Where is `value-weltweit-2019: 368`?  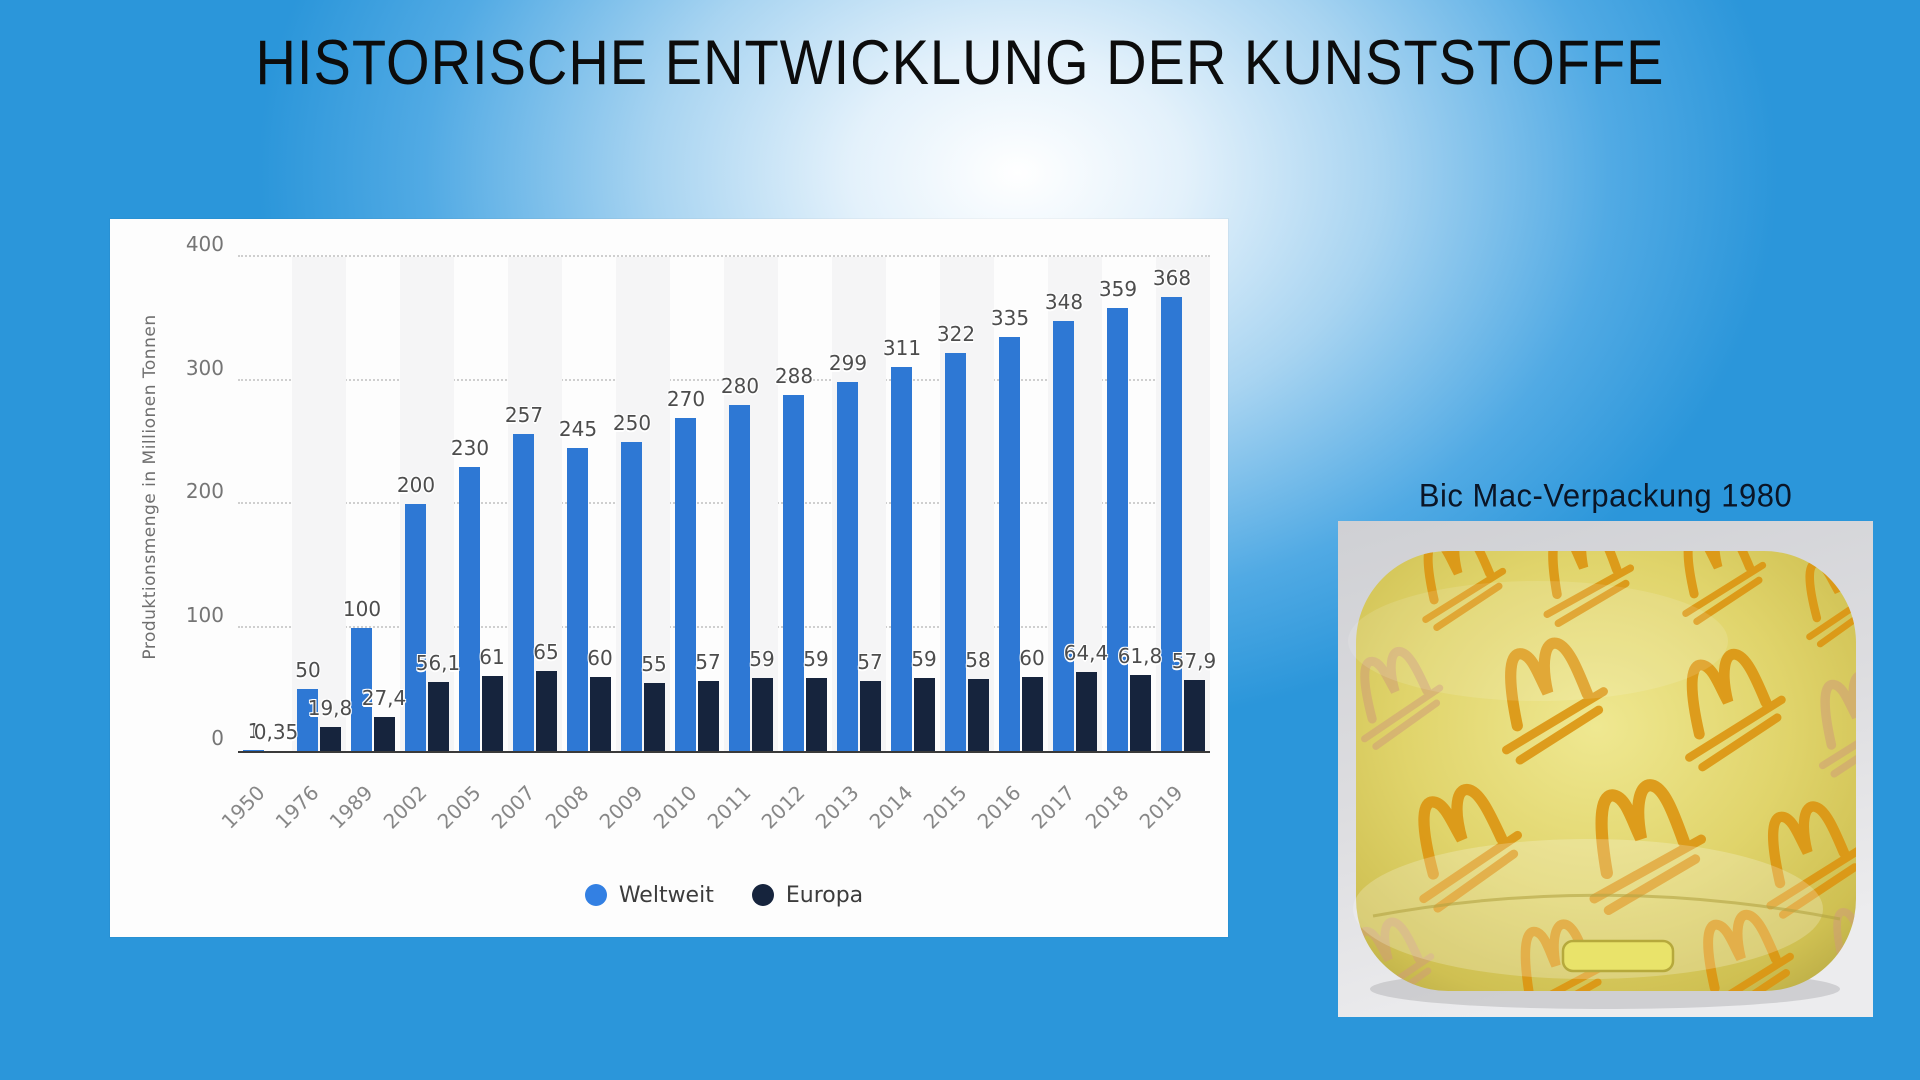 value-weltweit-2019: 368 is located at coordinates (1172, 277).